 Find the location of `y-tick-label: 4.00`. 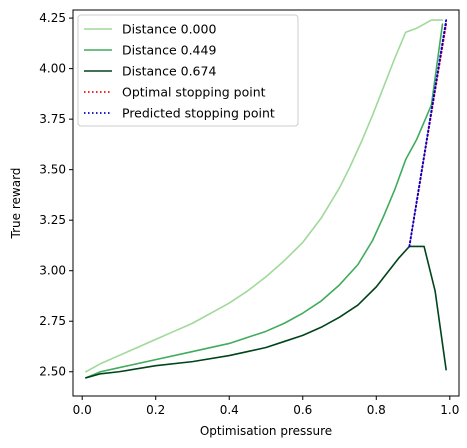

y-tick-label: 4.00 is located at coordinates (52, 69).